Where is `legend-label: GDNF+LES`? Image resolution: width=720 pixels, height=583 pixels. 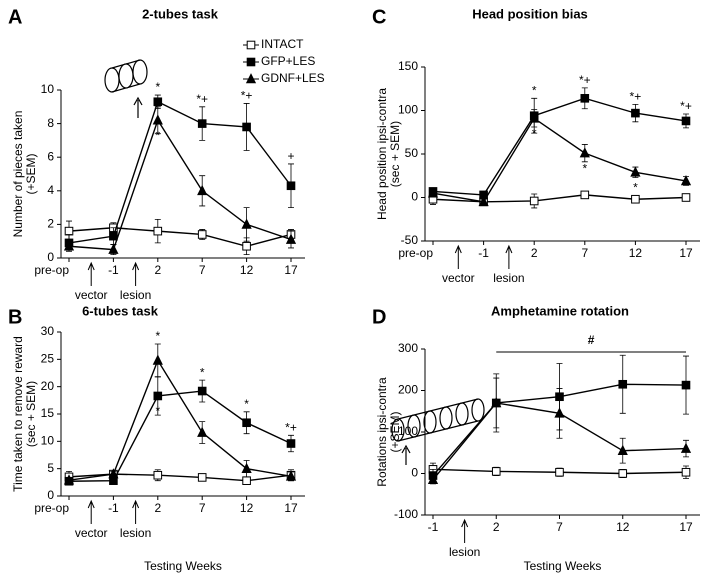
legend-label: GDNF+LES is located at coordinates (293, 78).